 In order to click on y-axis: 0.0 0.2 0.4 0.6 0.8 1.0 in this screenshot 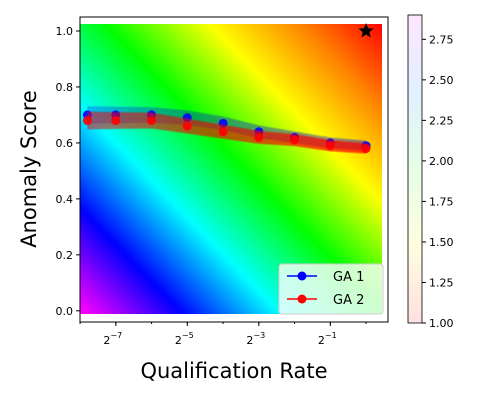, I will do `click(68, 171)`.